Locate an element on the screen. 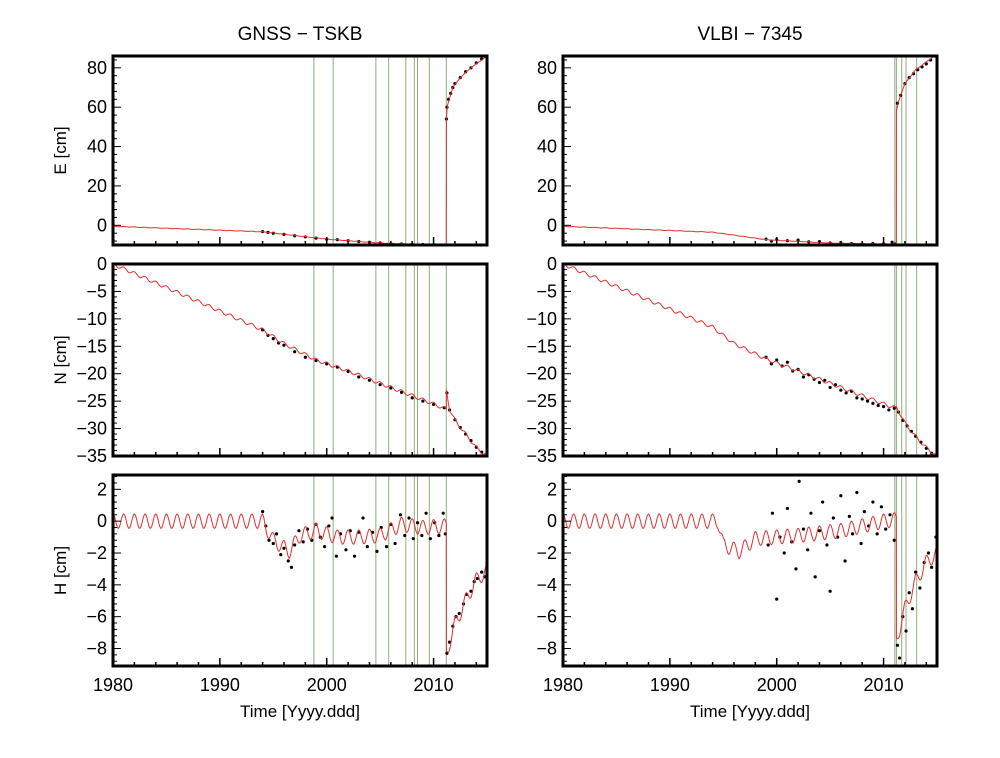 This screenshot has width=1000, height=758. x-tick-label: 1980 is located at coordinates (563, 685).